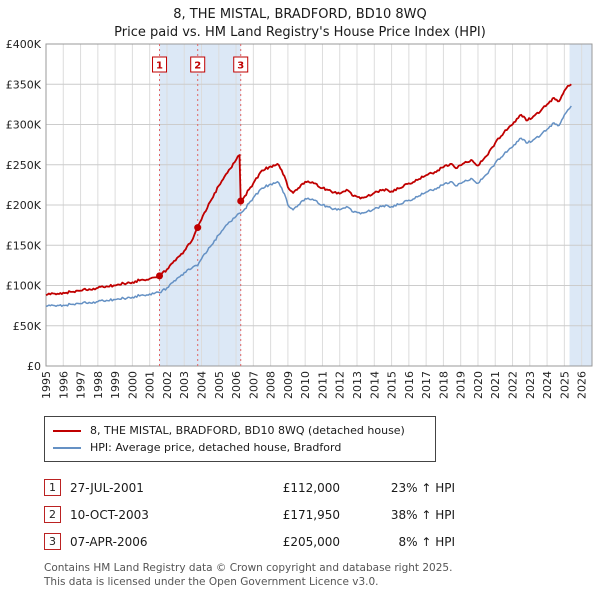 Image resolution: width=600 pixels, height=590 pixels. What do you see at coordinates (547, 385) in the screenshot?
I see `svg-text: 2024` at bounding box center [547, 385].